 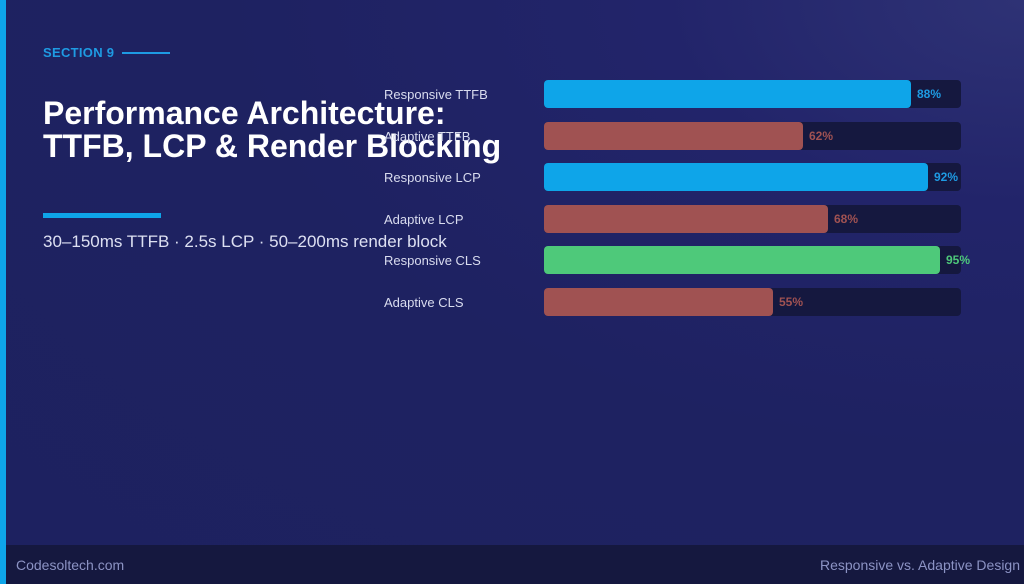 What do you see at coordinates (512, 135) in the screenshot?
I see `bar-row: Adaptive TTFB 62%` at bounding box center [512, 135].